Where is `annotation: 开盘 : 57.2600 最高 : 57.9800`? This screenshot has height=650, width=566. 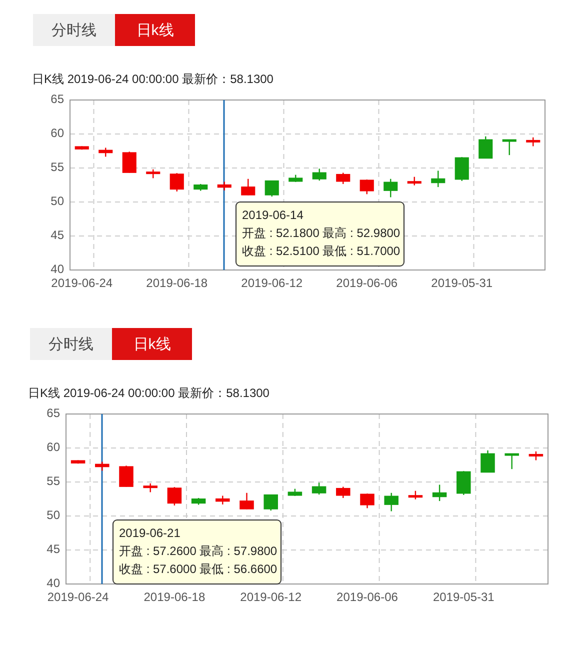 annotation: 开盘 : 57.2600 最高 : 57.9800 is located at coordinates (198, 551).